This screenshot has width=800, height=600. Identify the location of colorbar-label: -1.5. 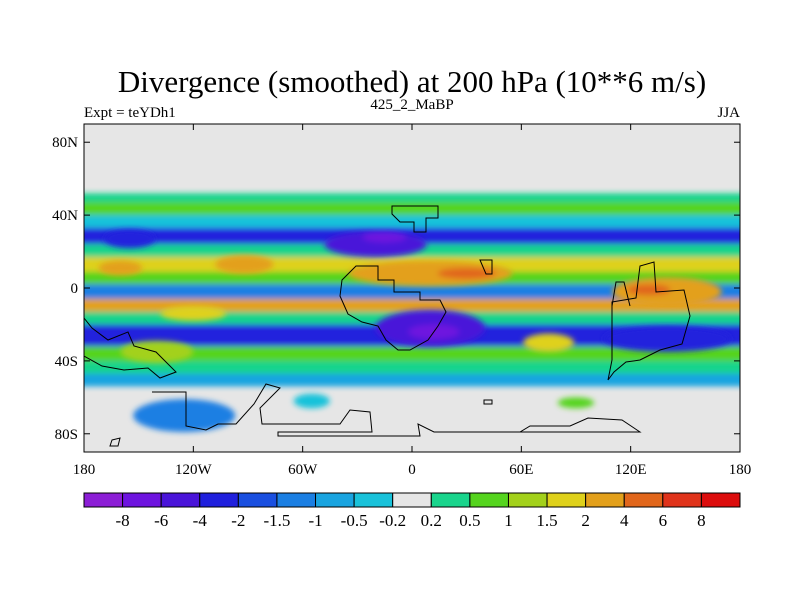
(276, 520).